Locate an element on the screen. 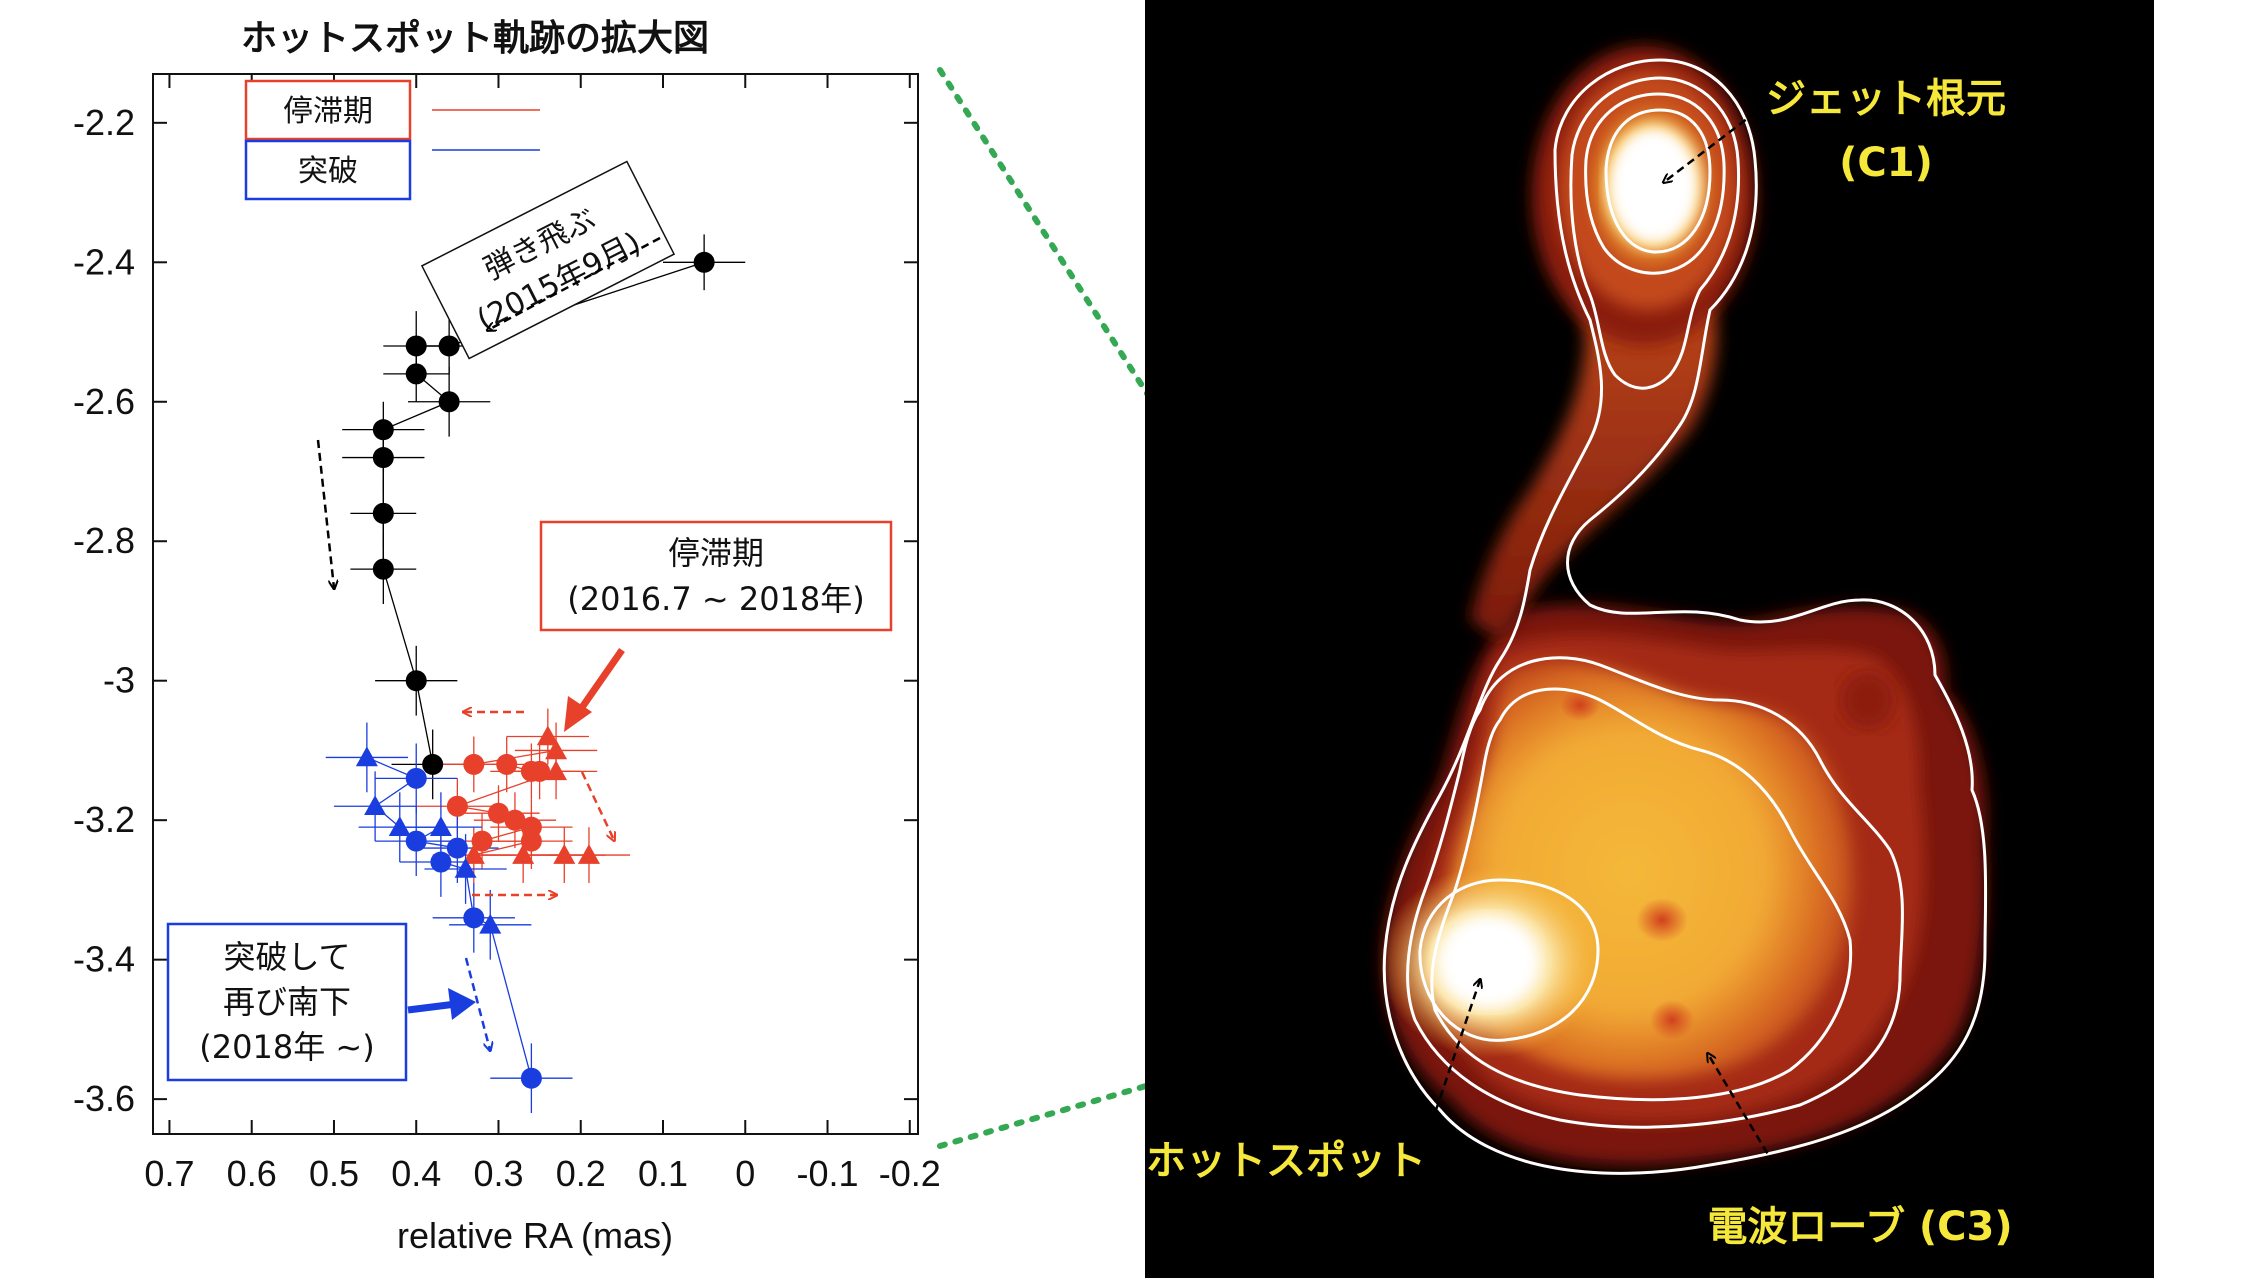 The height and width of the screenshot is (1278, 2254). legend-box-breakthrough is located at coordinates (328, 170).